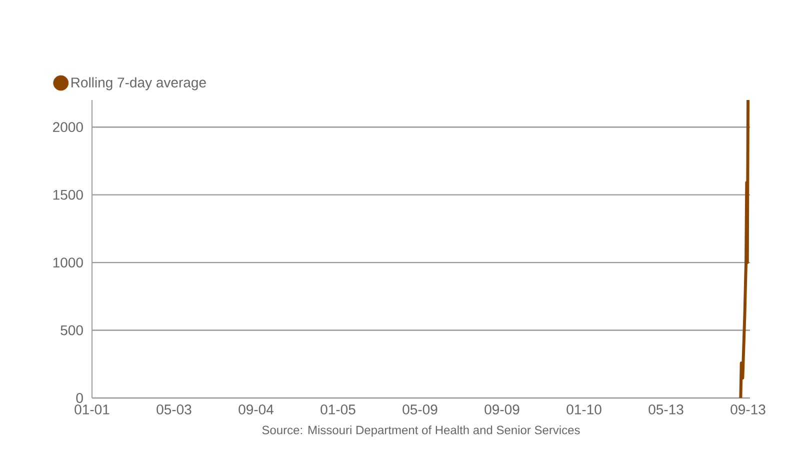 This screenshot has width=800, height=450. I want to click on legend-label: Rolling 7-day average, so click(139, 83).